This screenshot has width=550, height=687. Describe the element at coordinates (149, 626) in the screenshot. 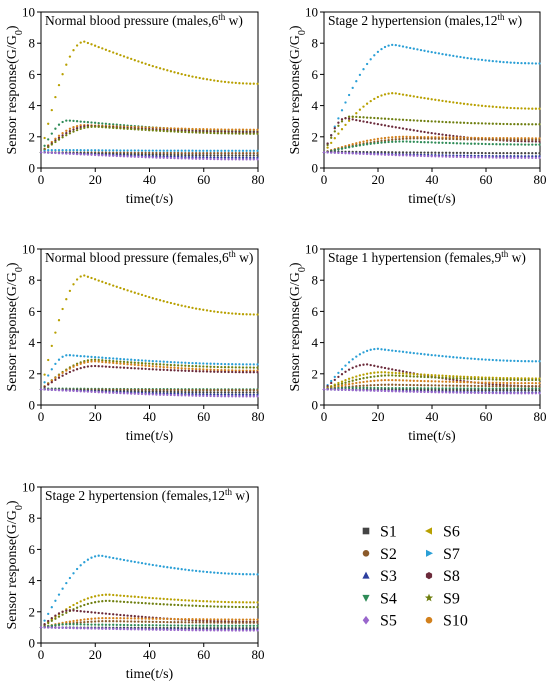

I see `series-s4` at that location.